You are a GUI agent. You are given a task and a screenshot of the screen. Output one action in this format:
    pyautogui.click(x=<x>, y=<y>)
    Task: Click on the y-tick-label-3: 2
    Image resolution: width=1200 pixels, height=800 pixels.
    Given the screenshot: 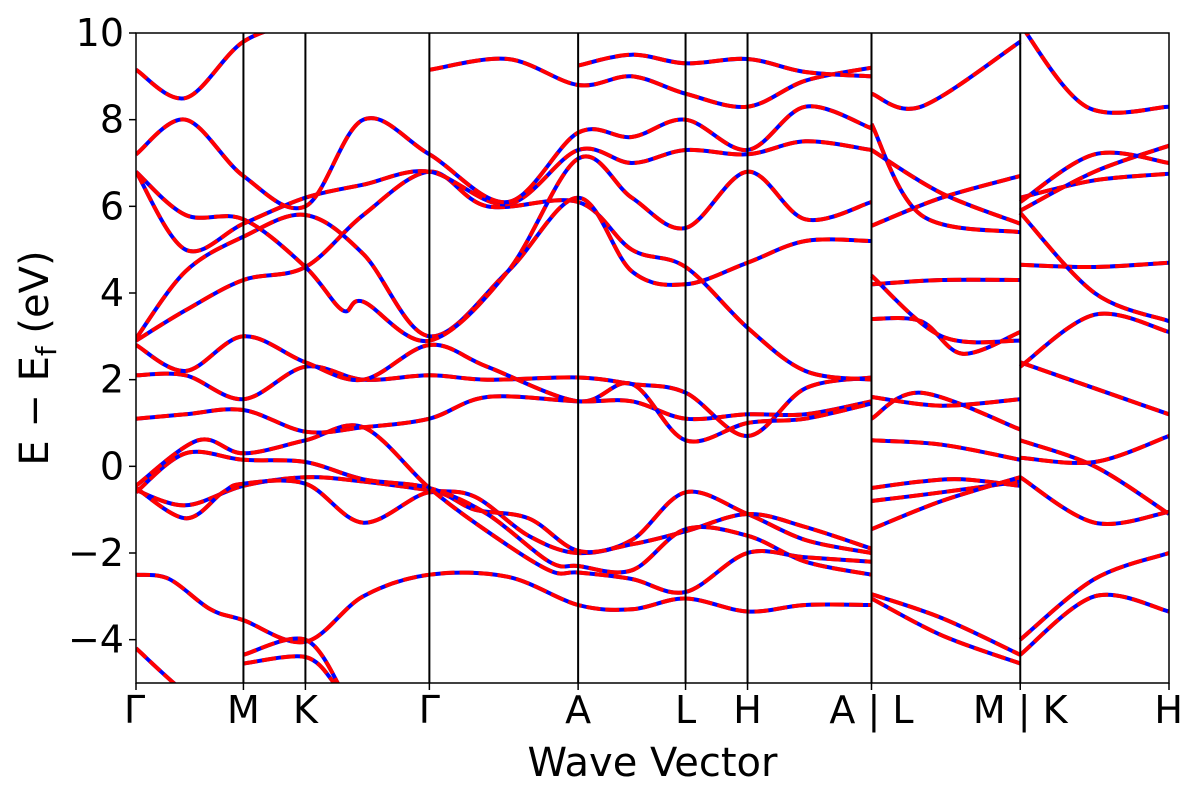 What is the action you would take?
    pyautogui.click(x=112, y=380)
    